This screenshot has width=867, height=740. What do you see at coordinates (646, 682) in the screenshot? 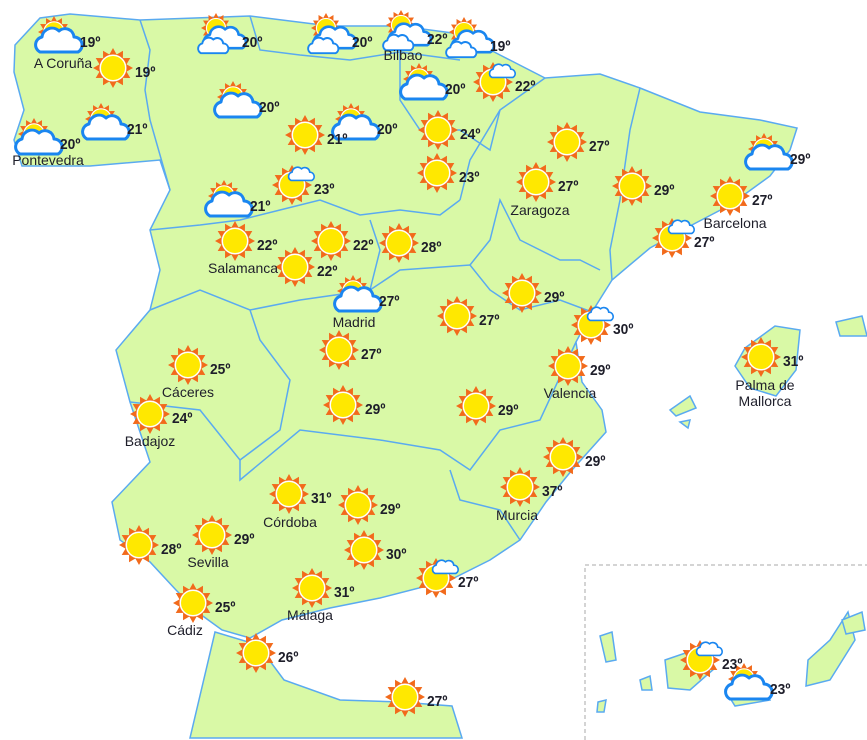
I see `land-canary2` at bounding box center [646, 682].